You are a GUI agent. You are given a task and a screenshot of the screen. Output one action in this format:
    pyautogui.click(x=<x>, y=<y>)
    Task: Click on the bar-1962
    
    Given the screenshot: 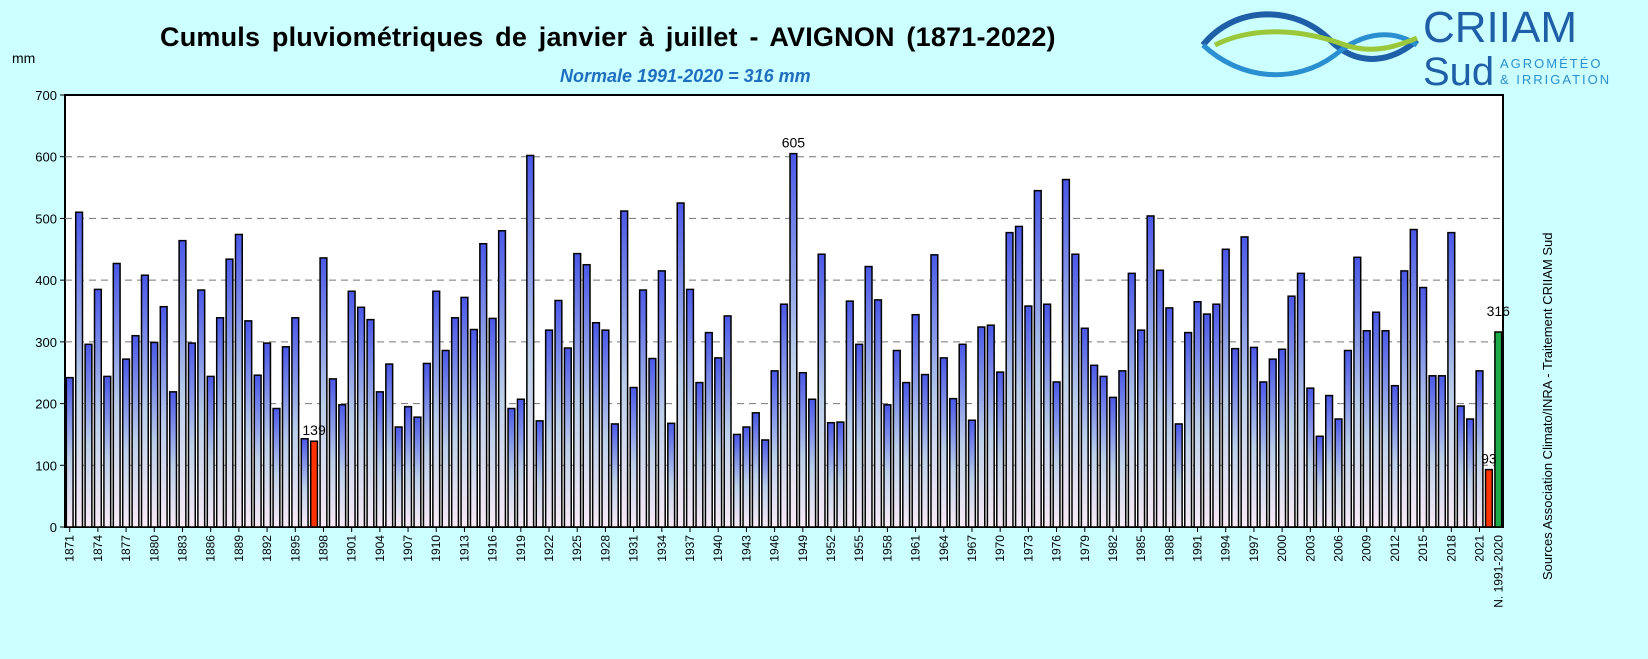 What is the action you would take?
    pyautogui.click(x=925, y=450)
    